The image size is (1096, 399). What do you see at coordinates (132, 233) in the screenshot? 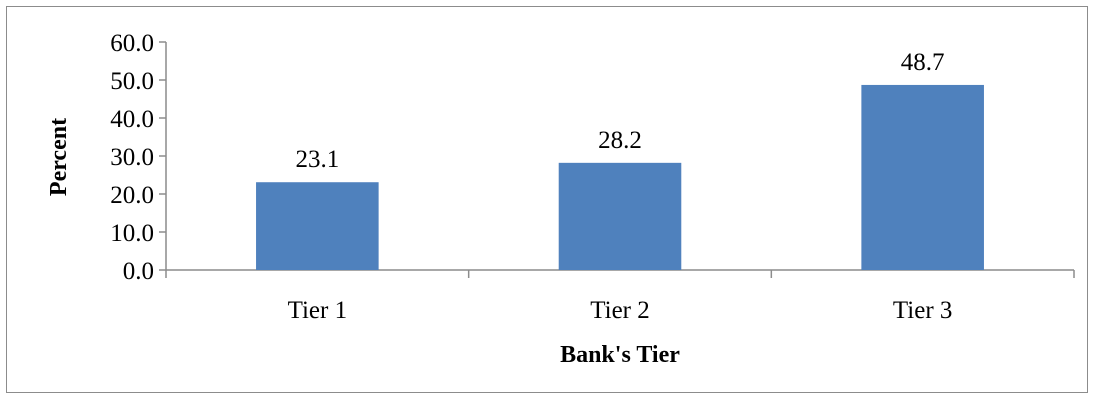
I see `y-tick-label: 10.0` at bounding box center [132, 233].